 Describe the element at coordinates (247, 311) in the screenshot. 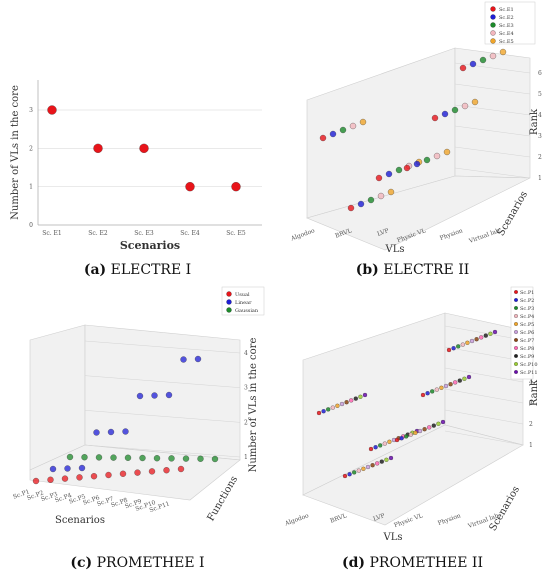

I see `legend-label: Gaussian` at that location.